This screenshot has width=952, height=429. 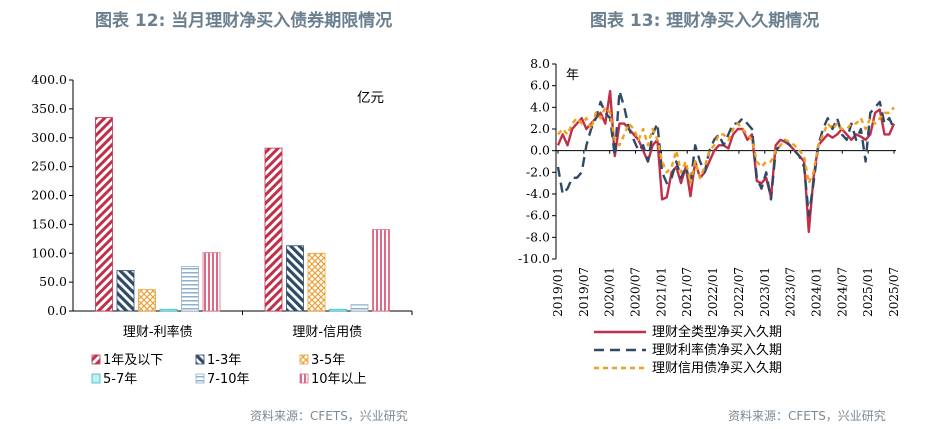 What do you see at coordinates (717, 350) in the screenshot?
I see `line-legend-label: 理财利率债净买入久期` at bounding box center [717, 350].